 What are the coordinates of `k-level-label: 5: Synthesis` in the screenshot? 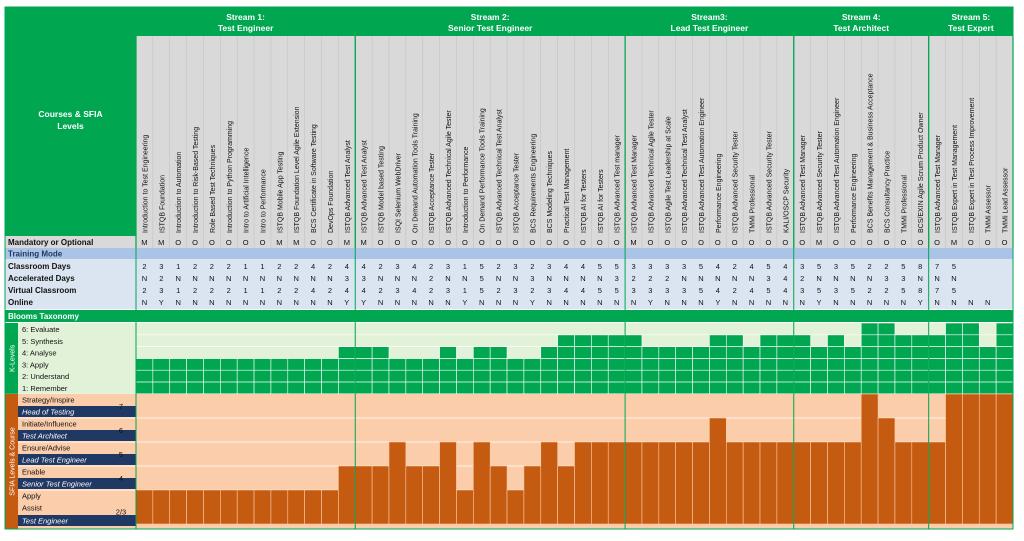 It's located at (42, 341).